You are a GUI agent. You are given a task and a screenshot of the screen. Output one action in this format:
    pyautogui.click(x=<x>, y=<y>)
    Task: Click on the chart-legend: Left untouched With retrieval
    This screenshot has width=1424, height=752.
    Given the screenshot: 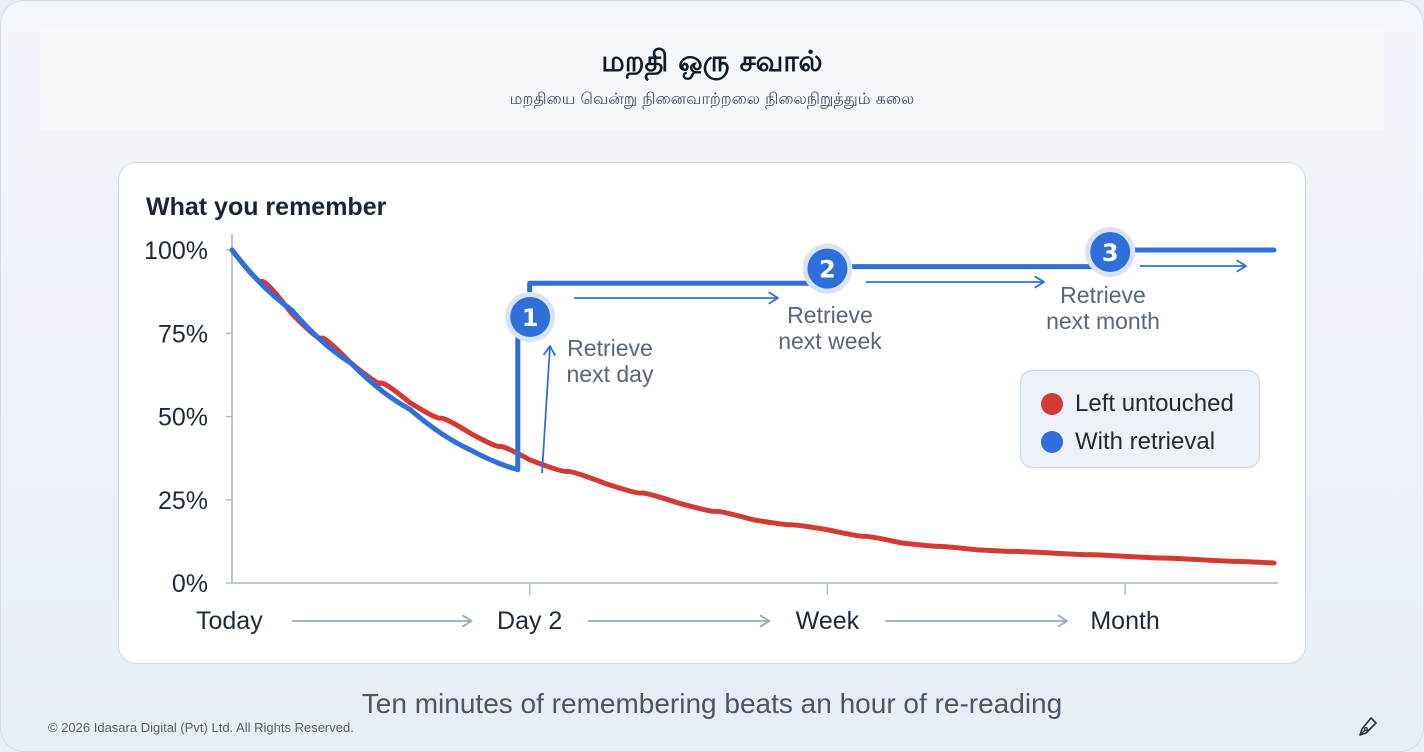 What is the action you would take?
    pyautogui.click(x=1140, y=419)
    